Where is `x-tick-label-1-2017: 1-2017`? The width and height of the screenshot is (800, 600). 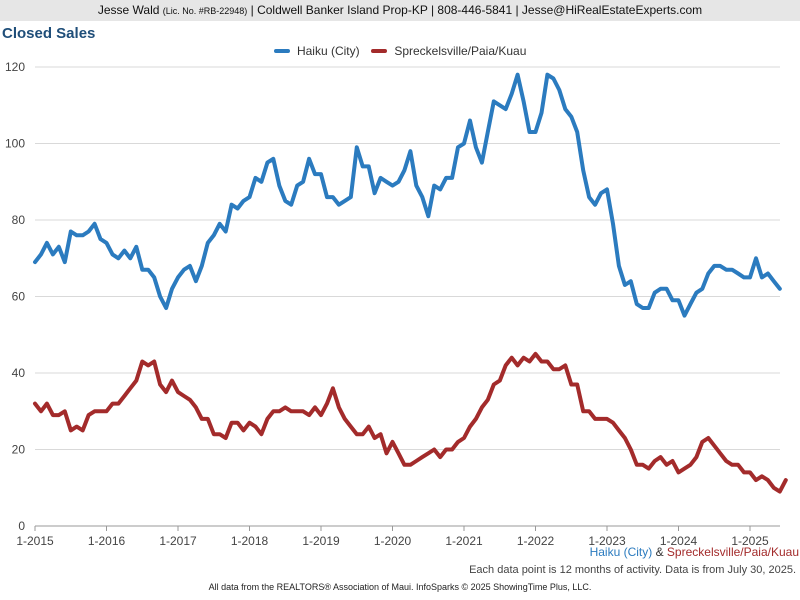
x-tick-label-1-2017: 1-2017 is located at coordinates (178, 541).